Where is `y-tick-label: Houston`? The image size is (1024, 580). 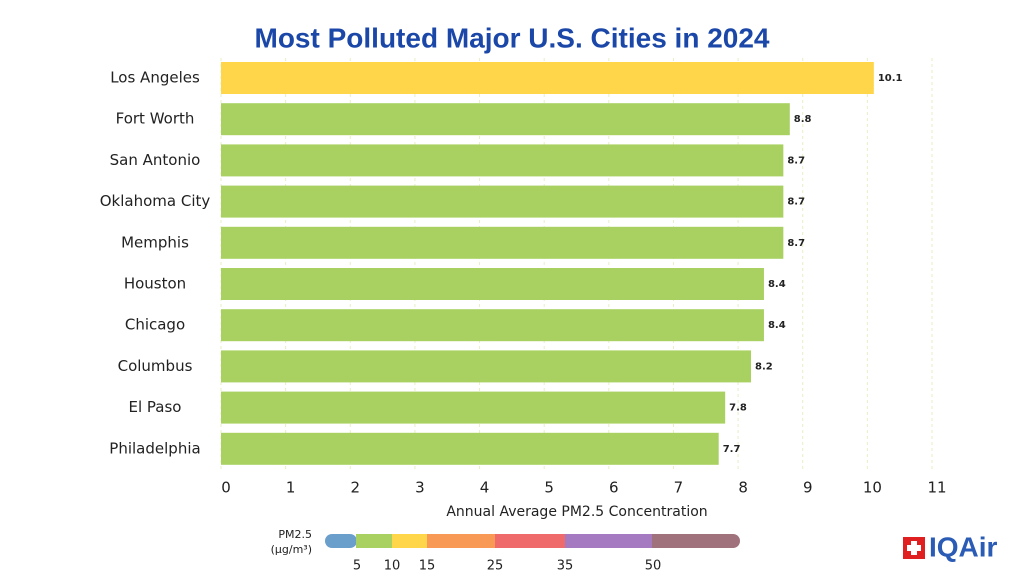 y-tick-label: Houston is located at coordinates (155, 284).